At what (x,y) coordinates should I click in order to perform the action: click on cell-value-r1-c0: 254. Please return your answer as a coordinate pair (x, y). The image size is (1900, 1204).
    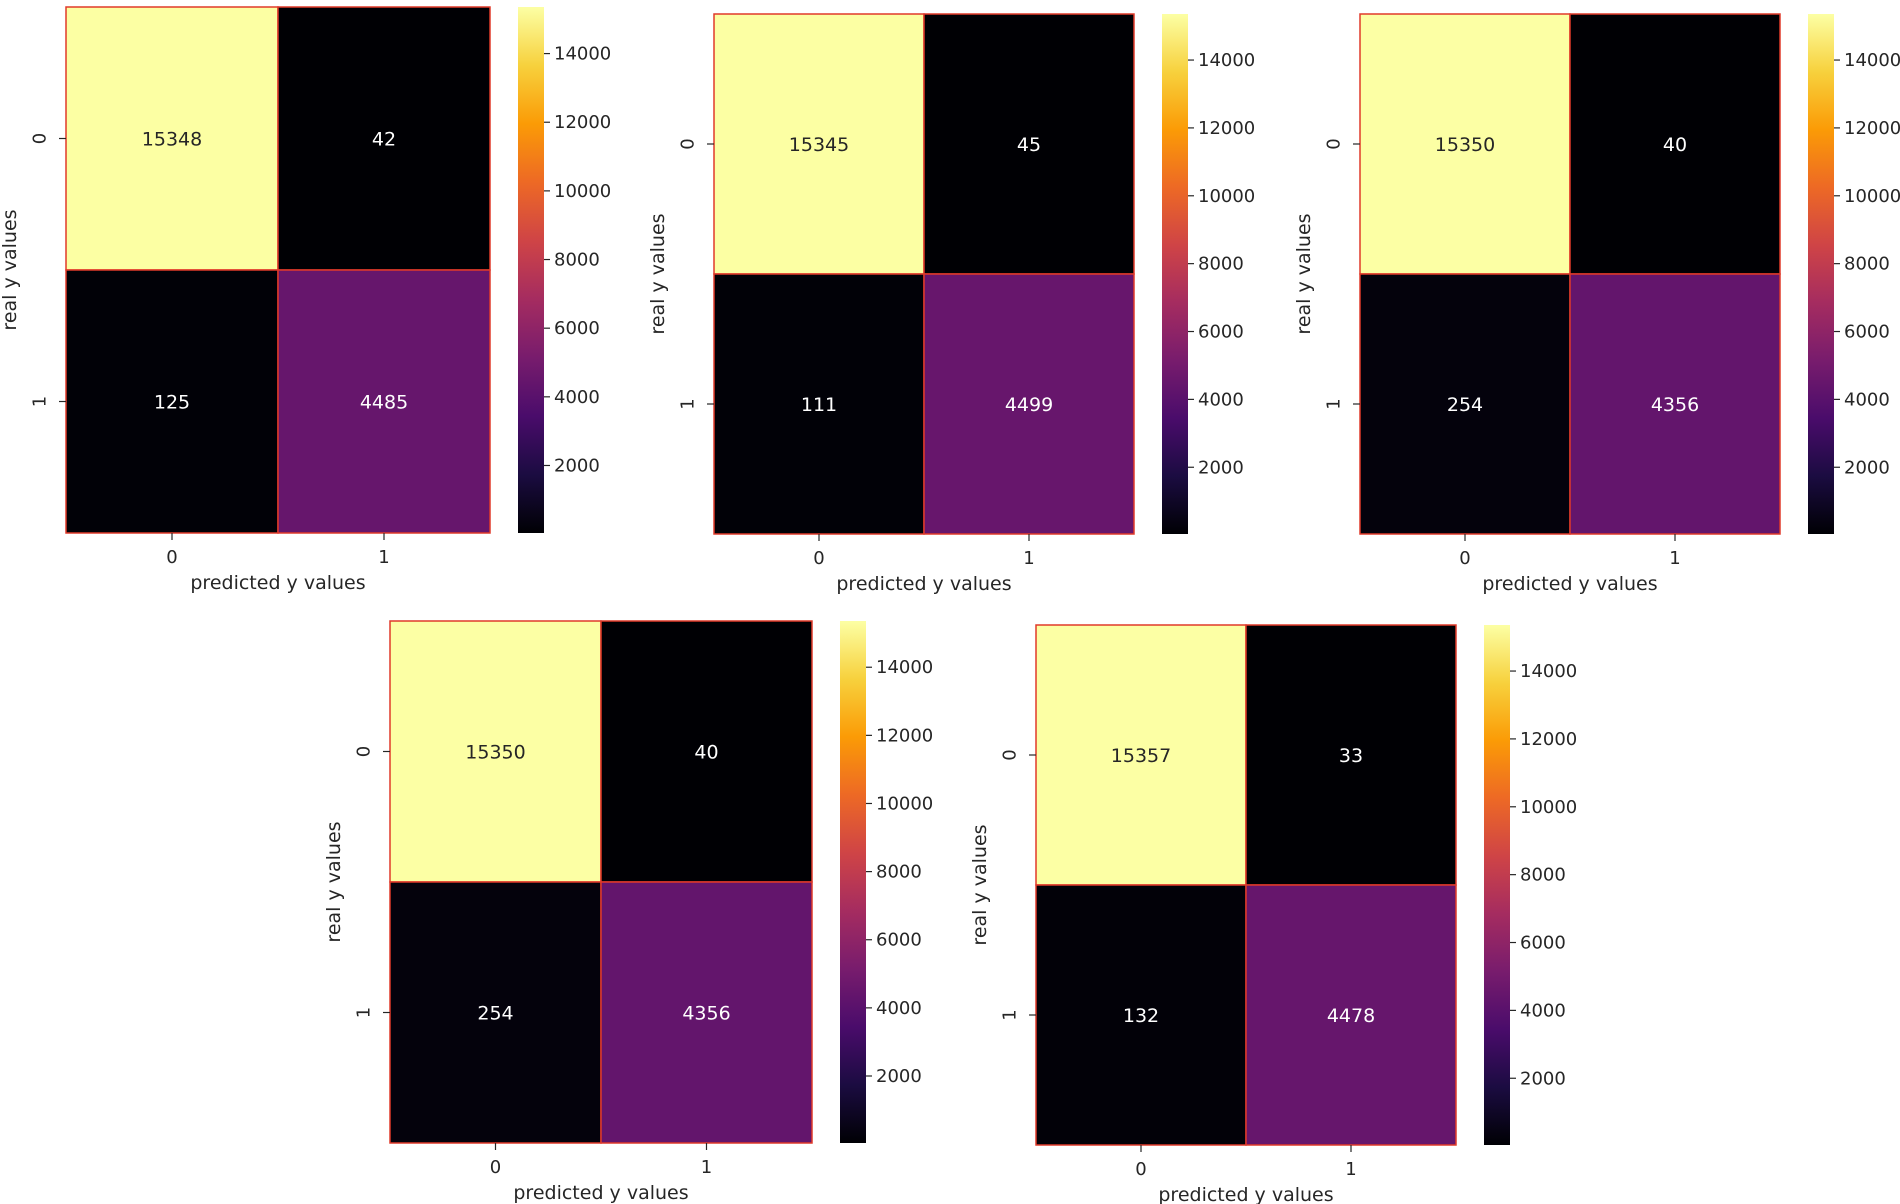
    Looking at the image, I should click on (495, 1014).